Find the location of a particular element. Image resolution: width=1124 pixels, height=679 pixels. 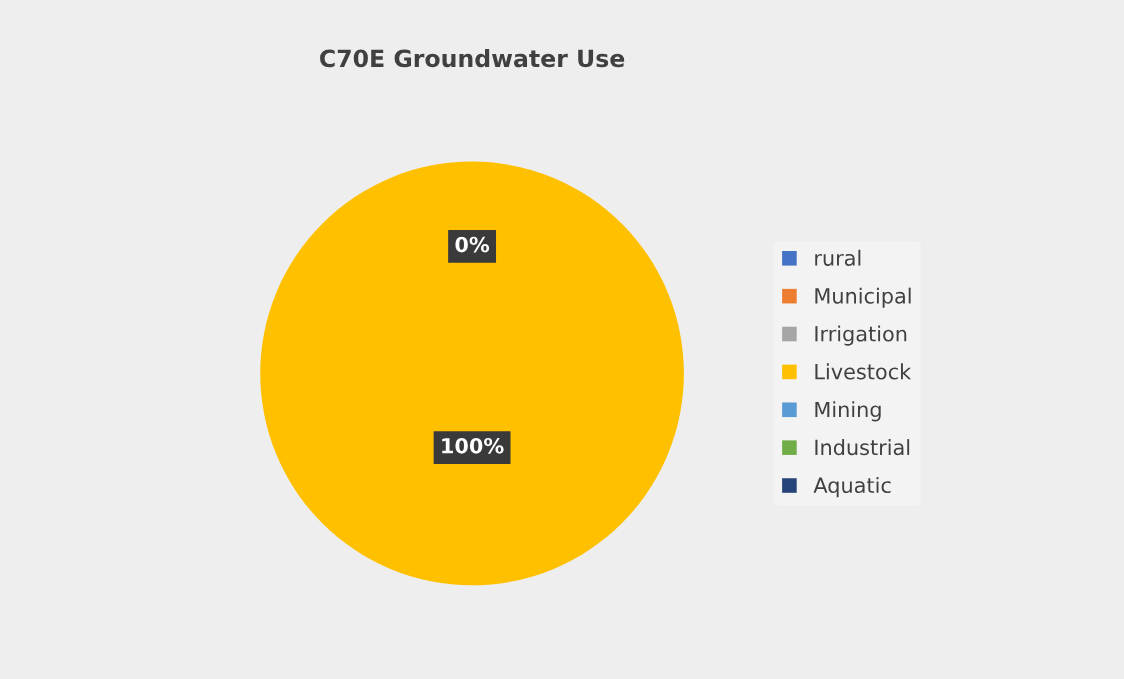

data-label: 100% is located at coordinates (473, 445).